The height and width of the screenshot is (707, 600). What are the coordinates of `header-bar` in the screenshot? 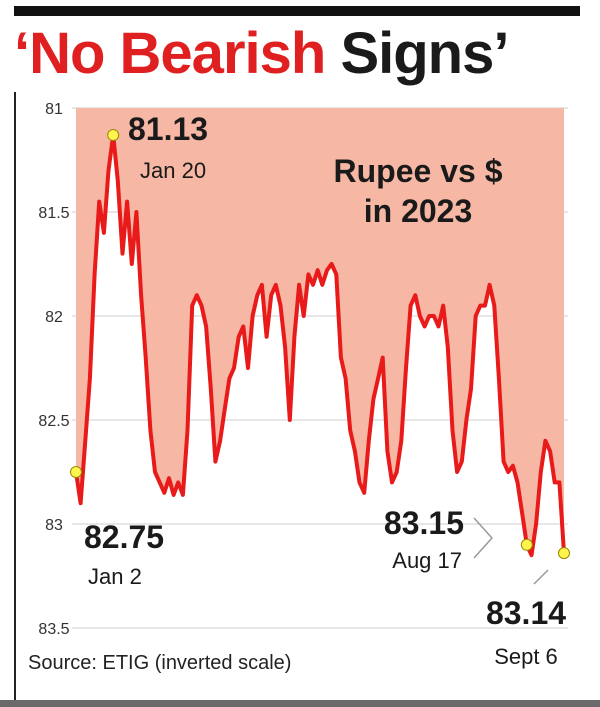 It's located at (297, 11).